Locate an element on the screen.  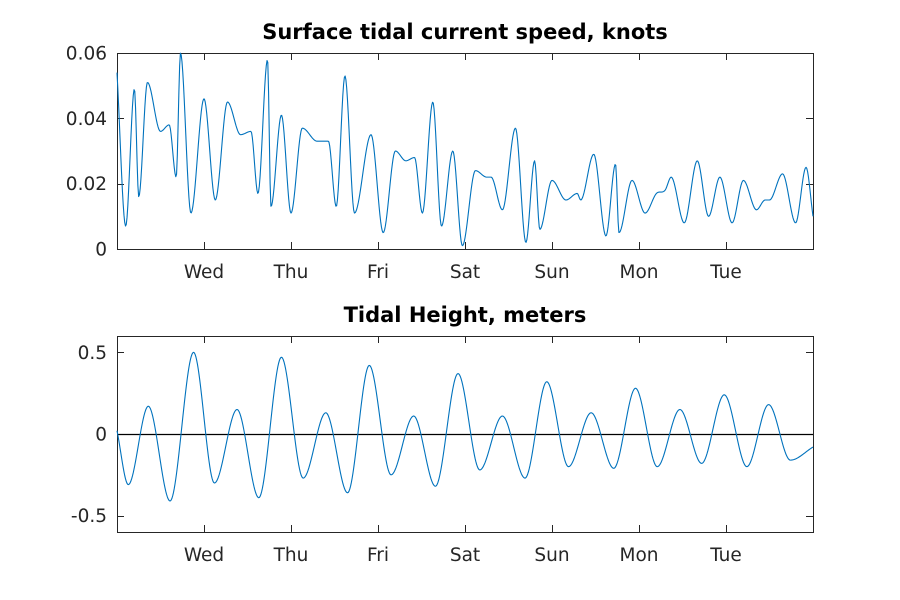
y-tick-label: 0.02 is located at coordinates (86, 184).